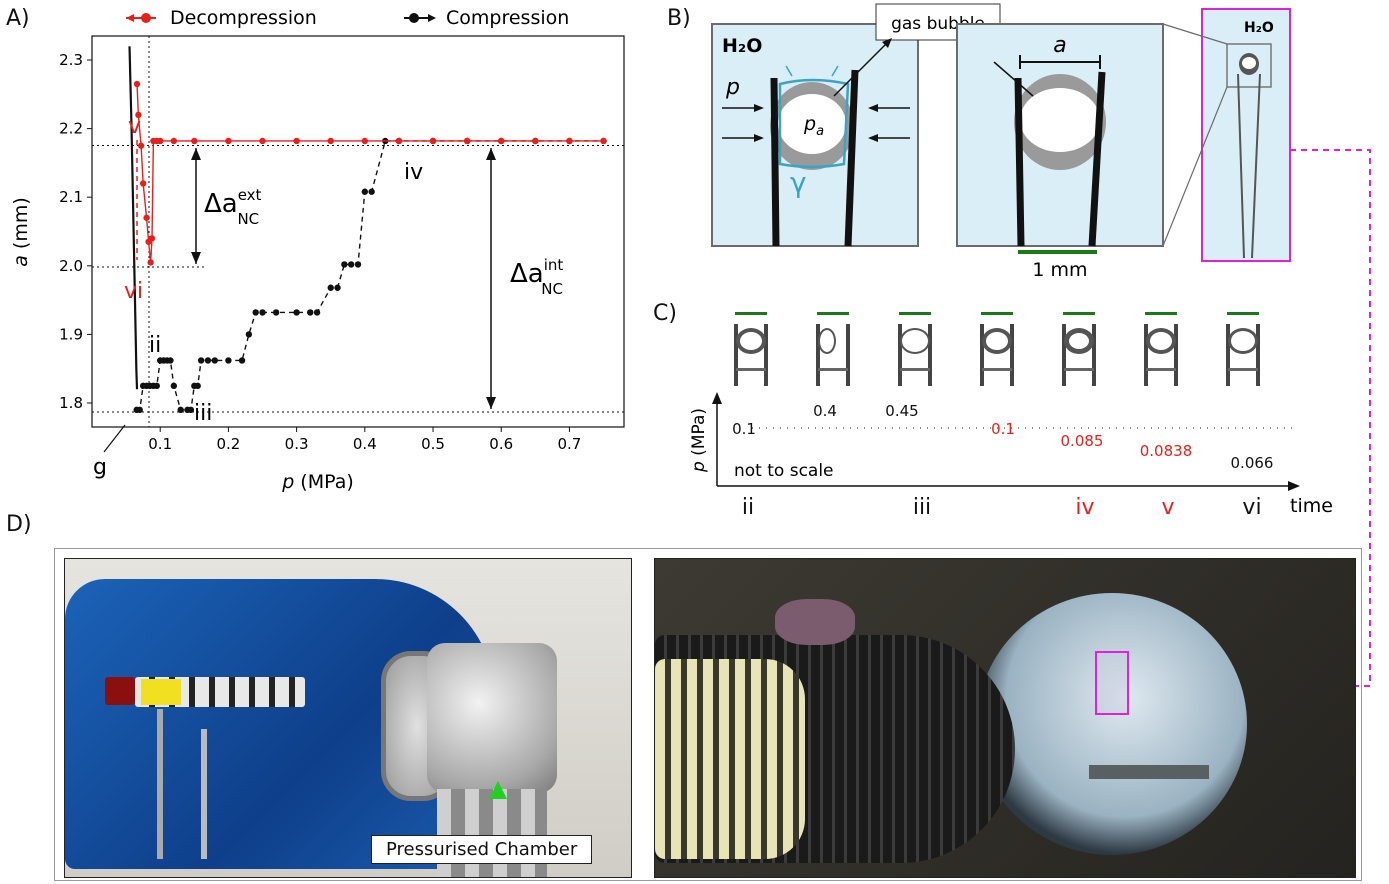 Image resolution: width=1389 pixels, height=884 pixels. What do you see at coordinates (1149, 772) in the screenshot?
I see `sample-holder` at bounding box center [1149, 772].